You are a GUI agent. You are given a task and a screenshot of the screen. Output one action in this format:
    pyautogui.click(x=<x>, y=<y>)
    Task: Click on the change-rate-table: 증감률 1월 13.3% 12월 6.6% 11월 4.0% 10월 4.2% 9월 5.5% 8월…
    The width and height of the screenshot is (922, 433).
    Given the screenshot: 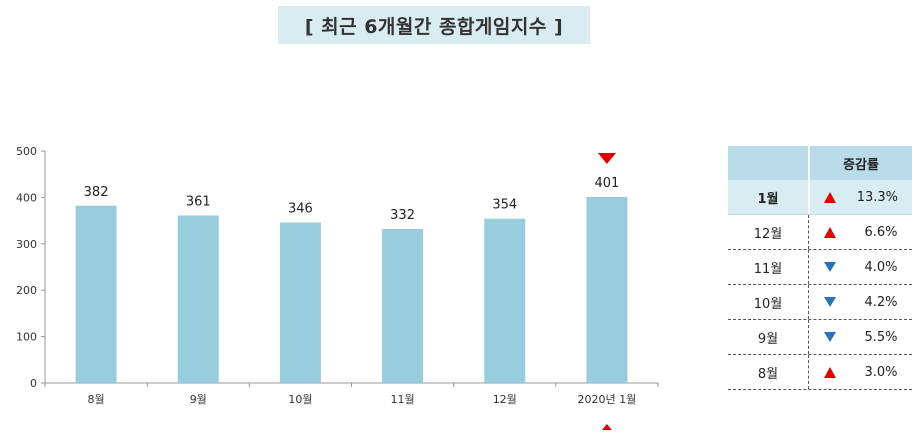 What is the action you would take?
    pyautogui.click(x=820, y=268)
    